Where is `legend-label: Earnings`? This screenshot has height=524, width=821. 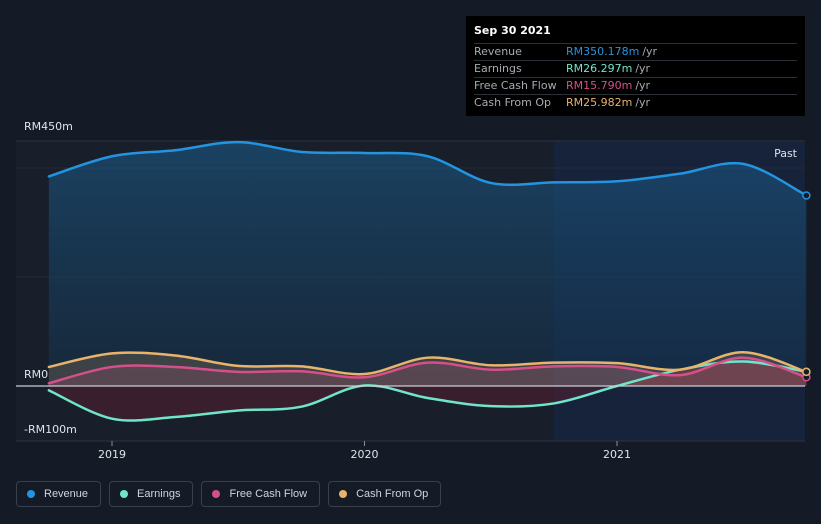
legend-label: Earnings is located at coordinates (159, 494).